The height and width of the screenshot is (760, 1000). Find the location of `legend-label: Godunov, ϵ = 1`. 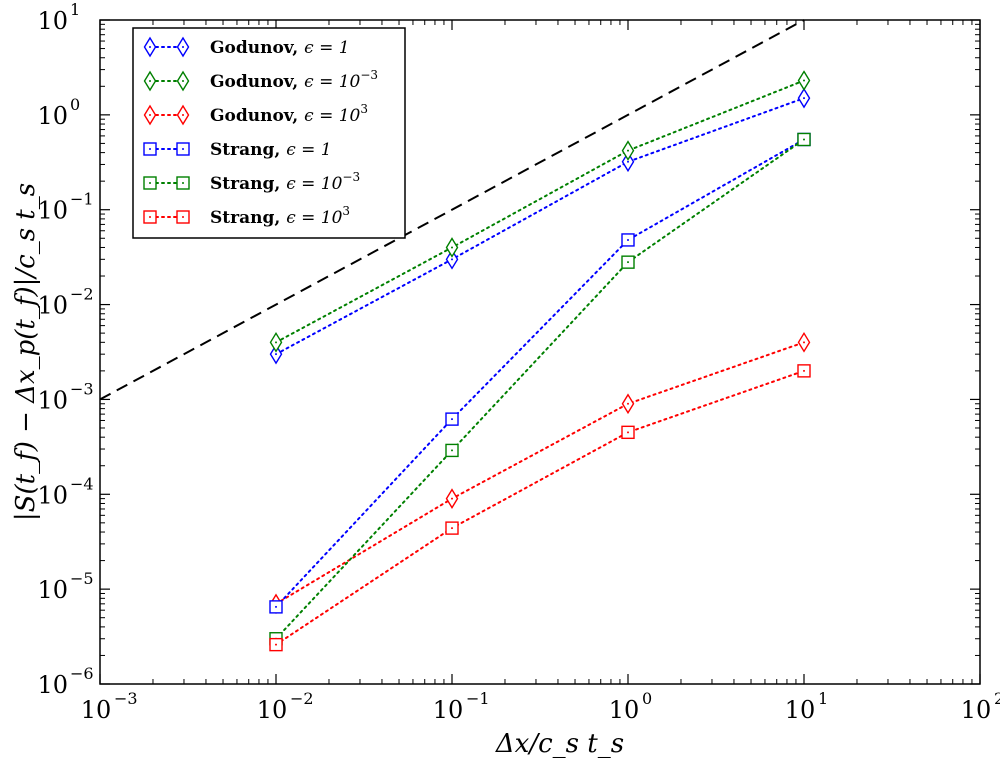

legend-label: Godunov, ϵ = 1 is located at coordinates (280, 48).